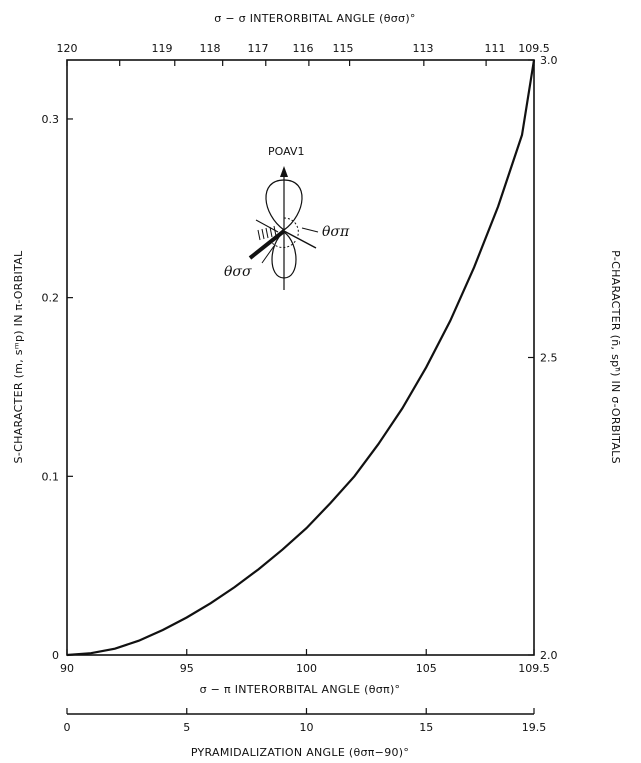  I want to click on secondary-axis: 0 5 10 15 19.5, so click(305, 721).